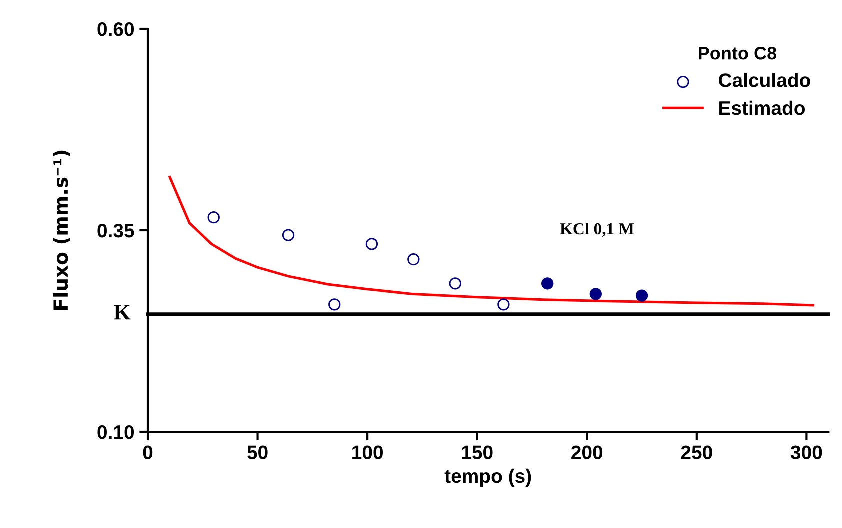 This screenshot has width=842, height=528. What do you see at coordinates (61, 230) in the screenshot?
I see `y-axis-title: Fluxo (mm.s⁻¹)` at bounding box center [61, 230].